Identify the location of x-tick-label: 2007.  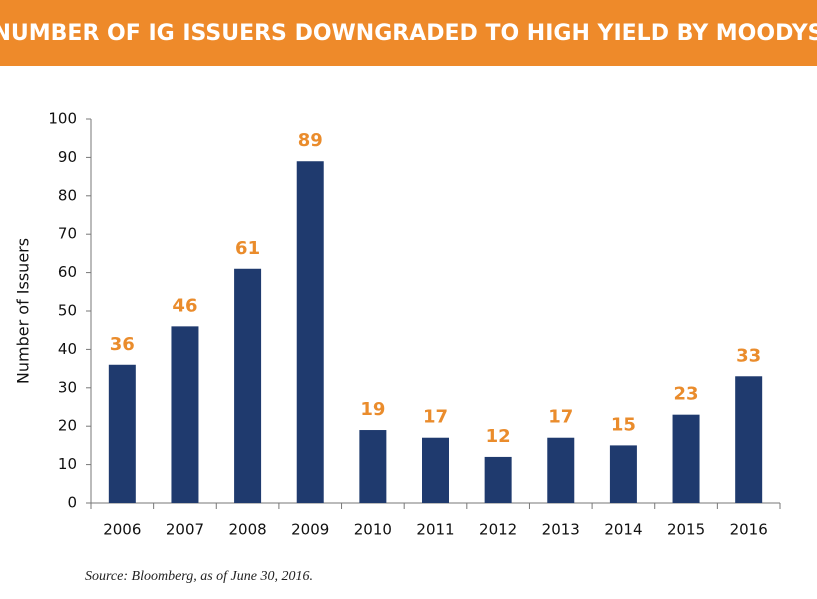
(185, 530).